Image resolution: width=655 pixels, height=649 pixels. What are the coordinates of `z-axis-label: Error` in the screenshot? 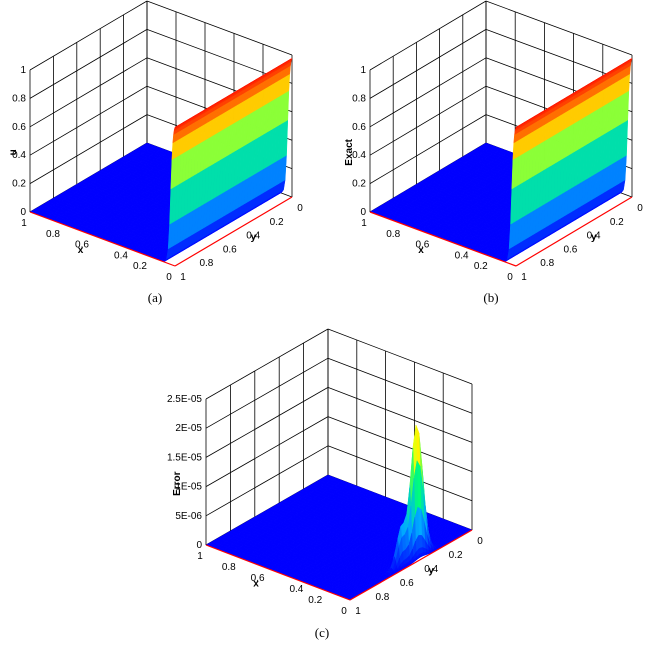 It's located at (177, 483).